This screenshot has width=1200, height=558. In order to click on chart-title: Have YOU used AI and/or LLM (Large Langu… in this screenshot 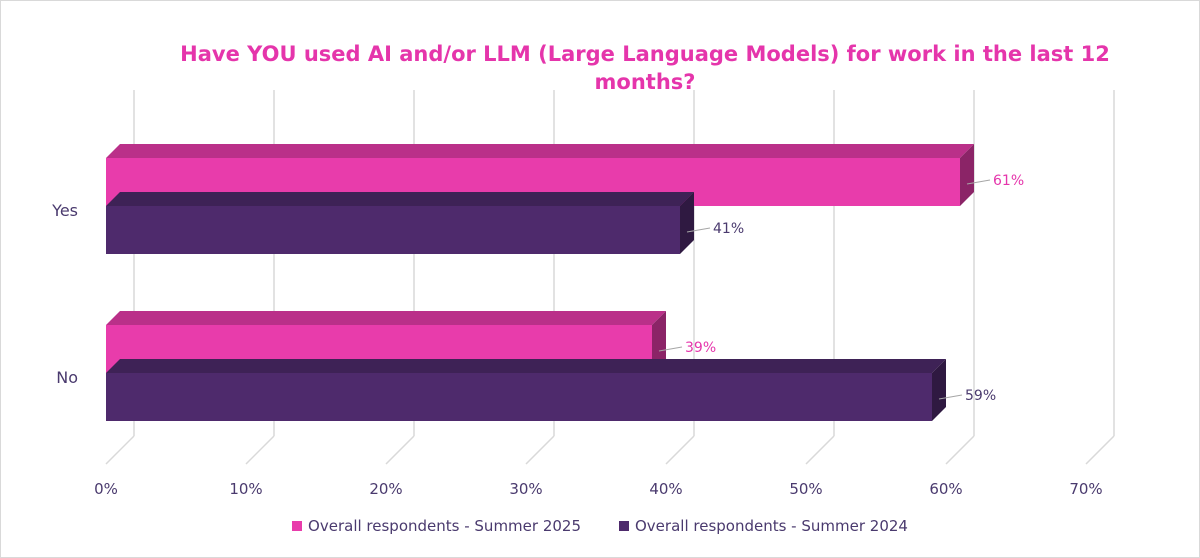, I will do `click(645, 68)`.